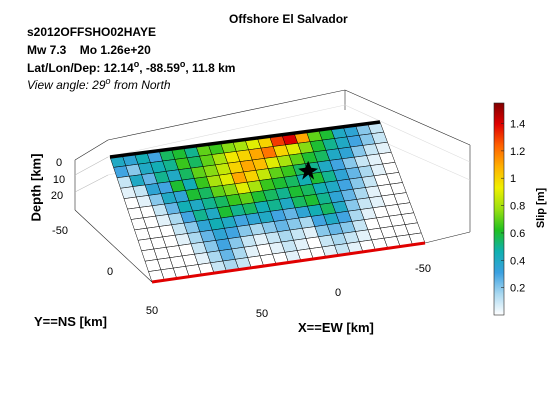 The width and height of the screenshot is (560, 420). Describe the element at coordinates (517, 261) in the screenshot. I see `colorbar-tick-label: 0.4` at that location.